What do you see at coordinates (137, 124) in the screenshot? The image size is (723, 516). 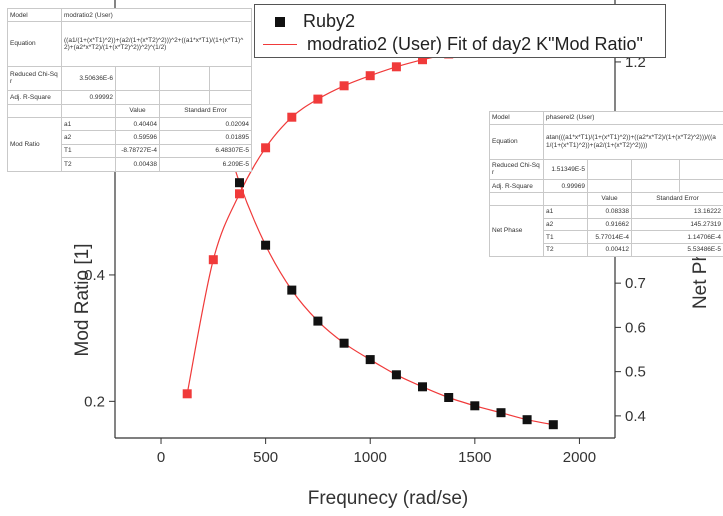 I see `param-value: 0.40404` at bounding box center [137, 124].